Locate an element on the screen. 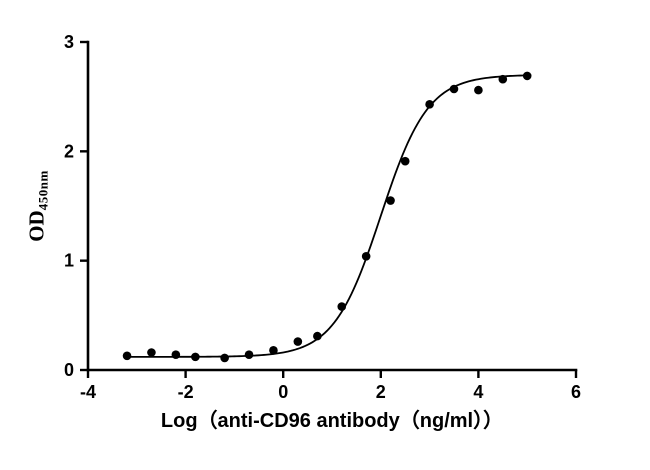  y-axis-label-main: OD is located at coordinates (36, 226).